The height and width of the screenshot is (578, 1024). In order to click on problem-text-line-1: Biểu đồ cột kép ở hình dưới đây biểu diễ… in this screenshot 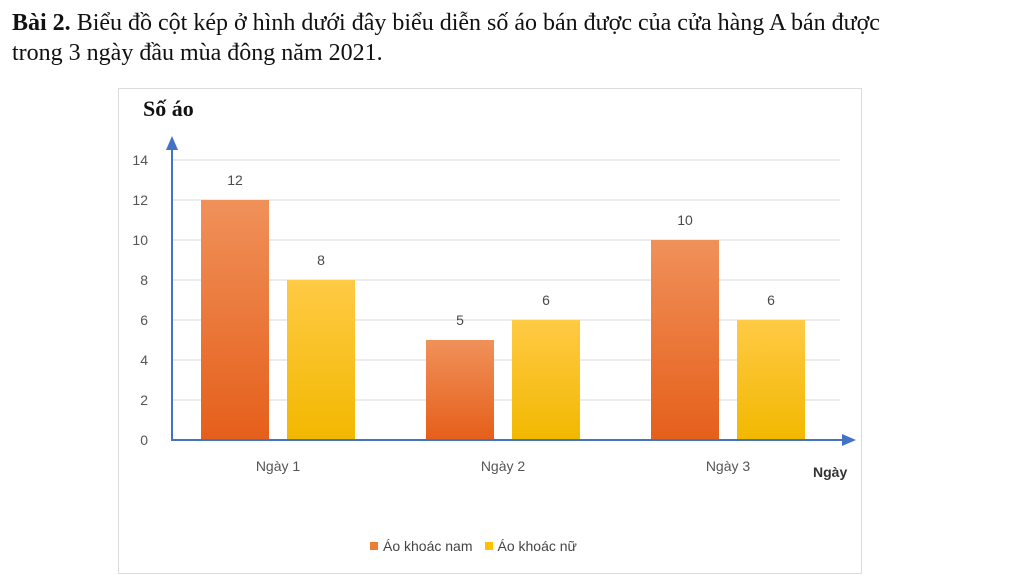, I will do `click(475, 23)`.